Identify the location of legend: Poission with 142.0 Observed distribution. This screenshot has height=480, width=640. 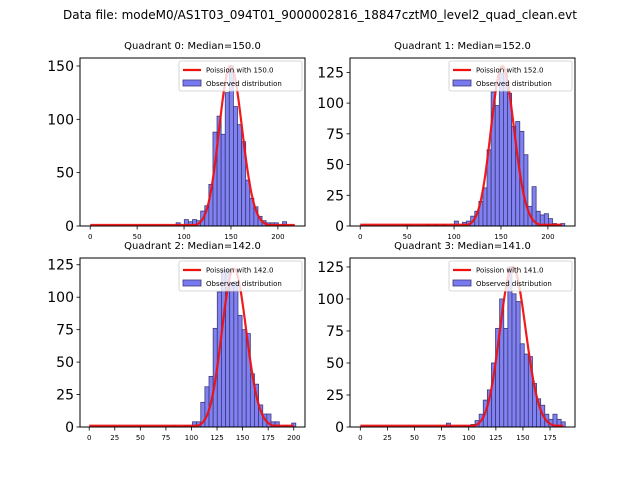
(240, 276).